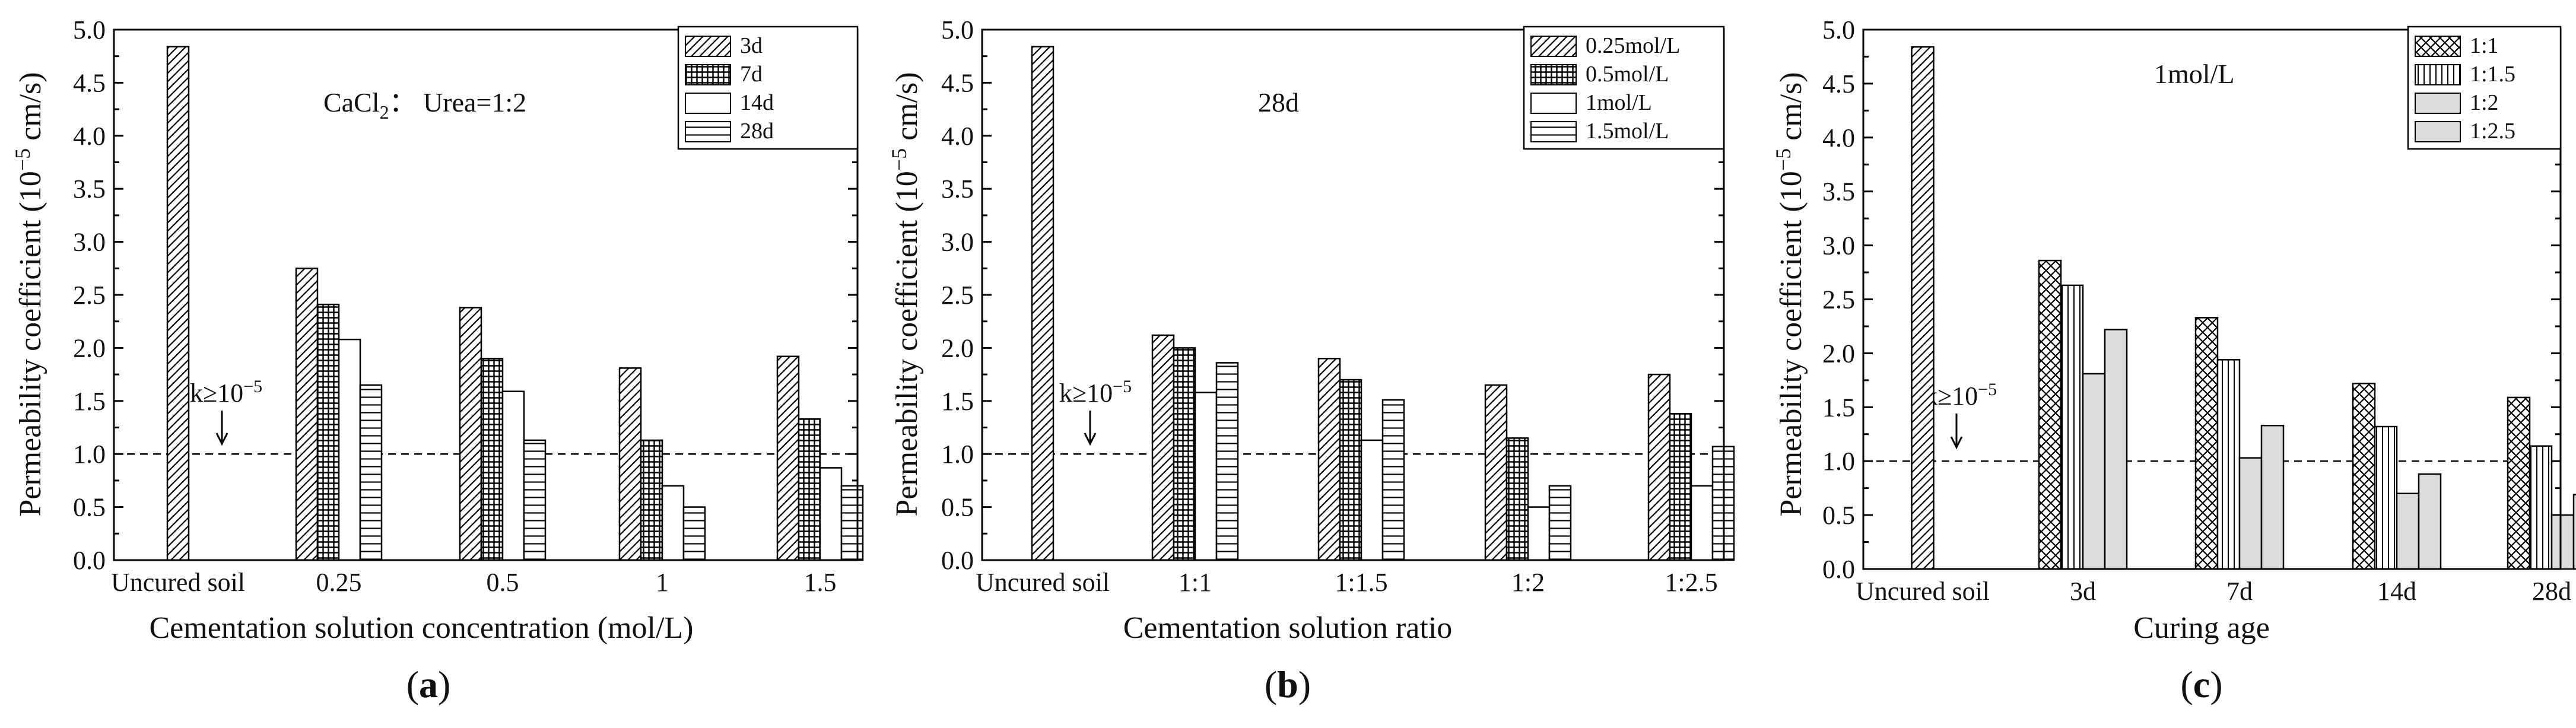 Image resolution: width=2576 pixels, height=728 pixels. I want to click on bar-0.5mol/L-1:2, so click(1517, 499).